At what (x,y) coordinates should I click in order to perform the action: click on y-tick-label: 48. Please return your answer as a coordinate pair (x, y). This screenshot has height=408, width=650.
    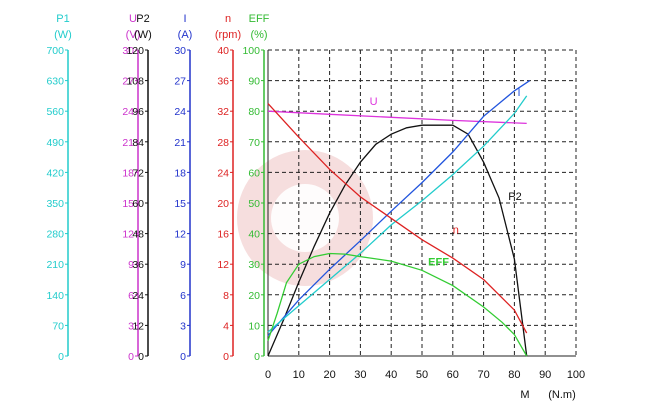
    Looking at the image, I should click on (138, 235).